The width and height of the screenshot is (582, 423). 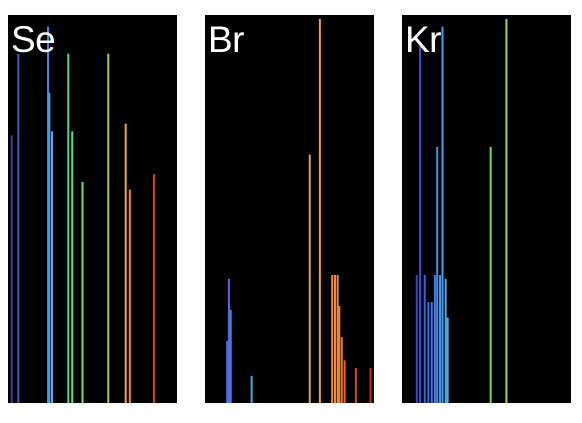 I want to click on spectrum-svg-kr, so click(x=461, y=210).